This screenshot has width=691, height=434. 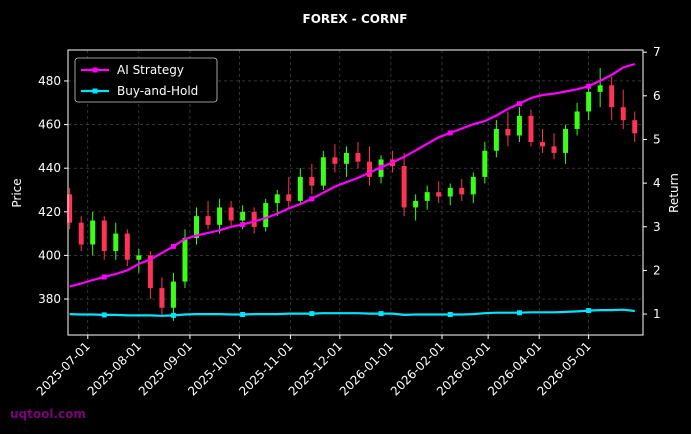 I want to click on y-tick-label: 400, so click(x=49, y=255).